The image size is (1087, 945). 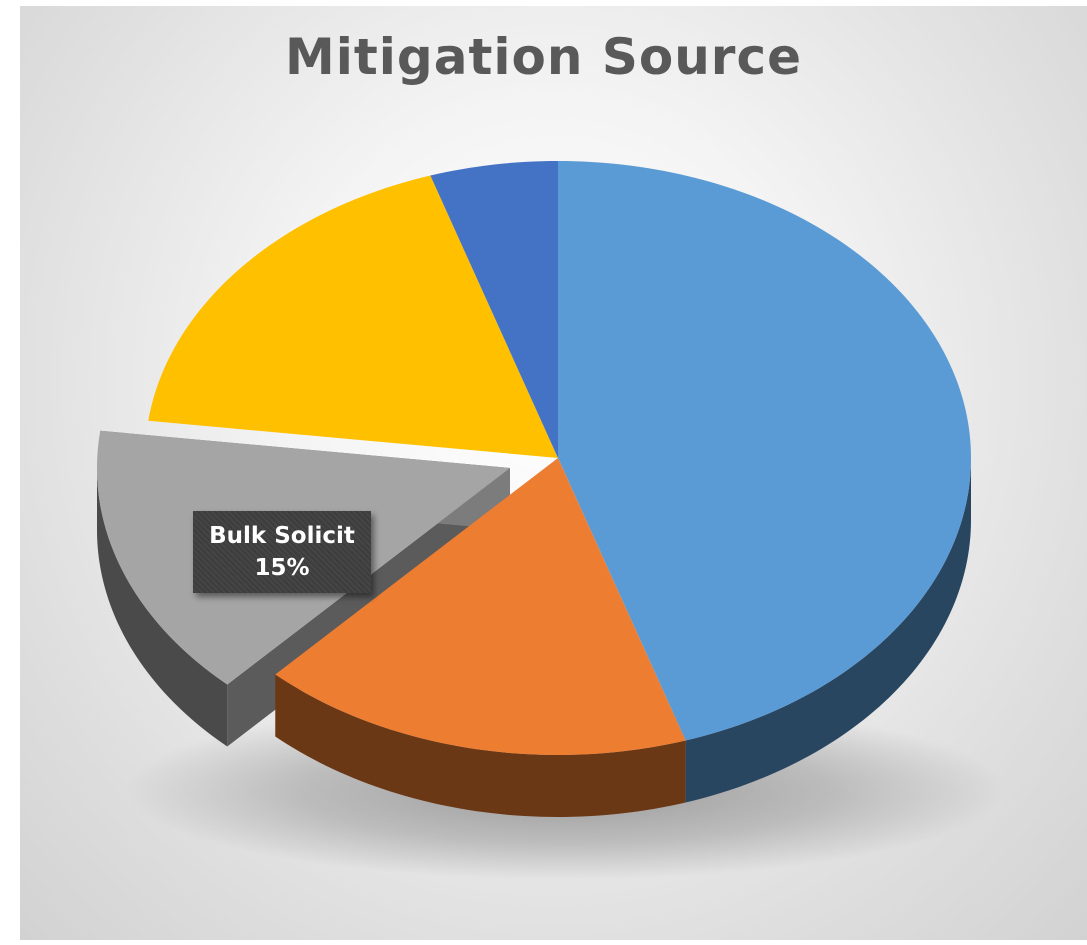 What do you see at coordinates (543, 57) in the screenshot?
I see `chart-title: Mitigation Source` at bounding box center [543, 57].